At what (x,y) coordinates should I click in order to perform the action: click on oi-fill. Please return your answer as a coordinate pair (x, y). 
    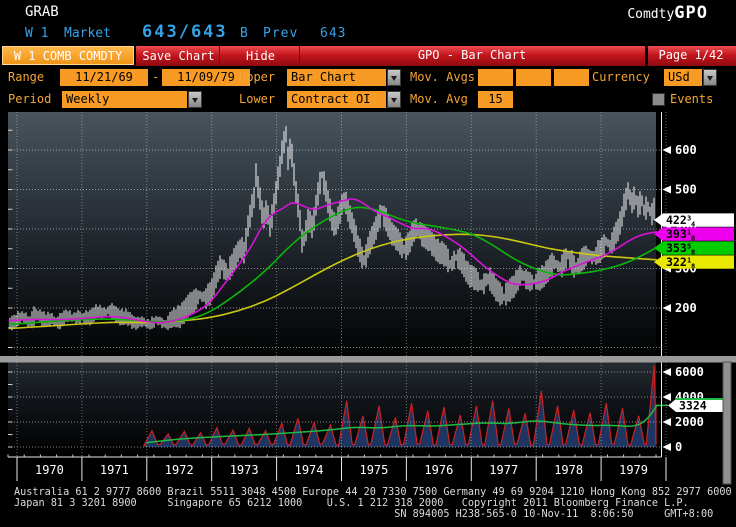
    Looking at the image, I should click on (399, 406).